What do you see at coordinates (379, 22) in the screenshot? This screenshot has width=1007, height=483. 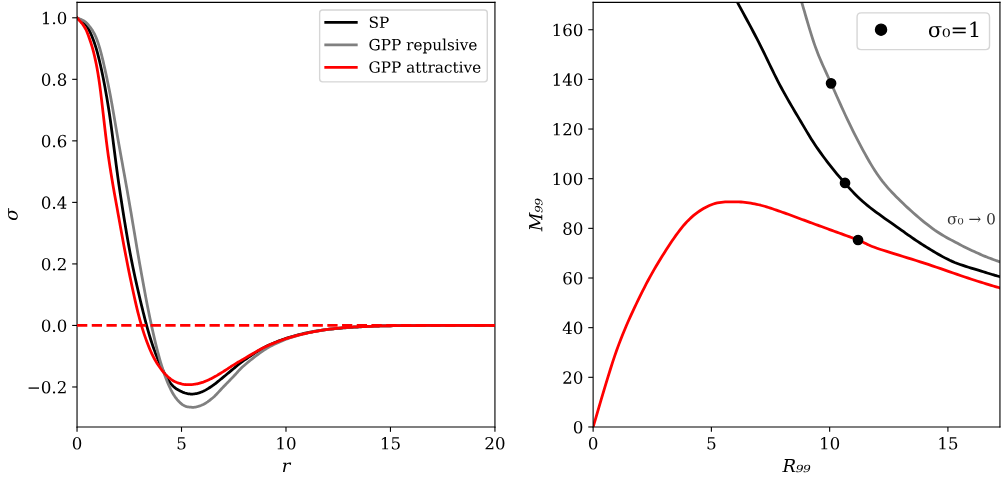 I see `legend-label: SP` at bounding box center [379, 22].